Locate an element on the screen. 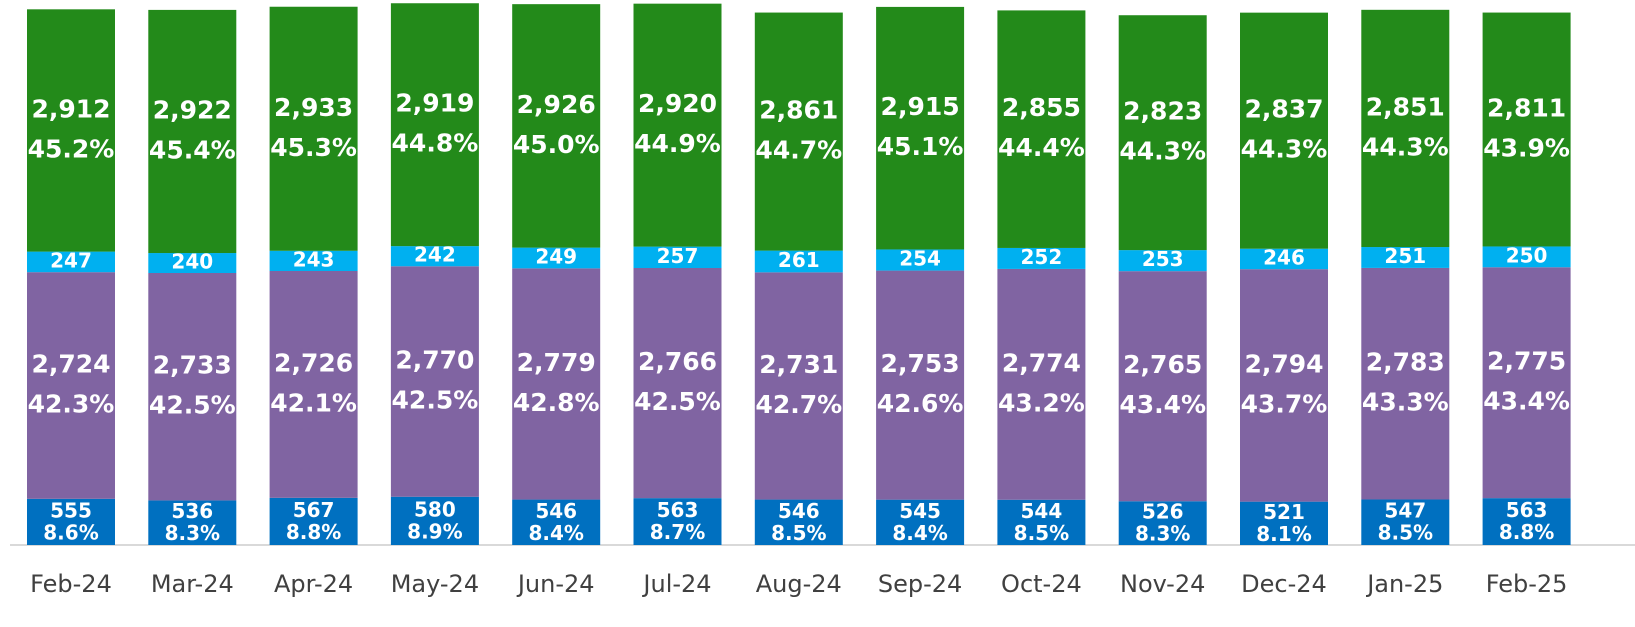 This screenshot has width=1635, height=627. value-label: 2,726 is located at coordinates (313, 362).